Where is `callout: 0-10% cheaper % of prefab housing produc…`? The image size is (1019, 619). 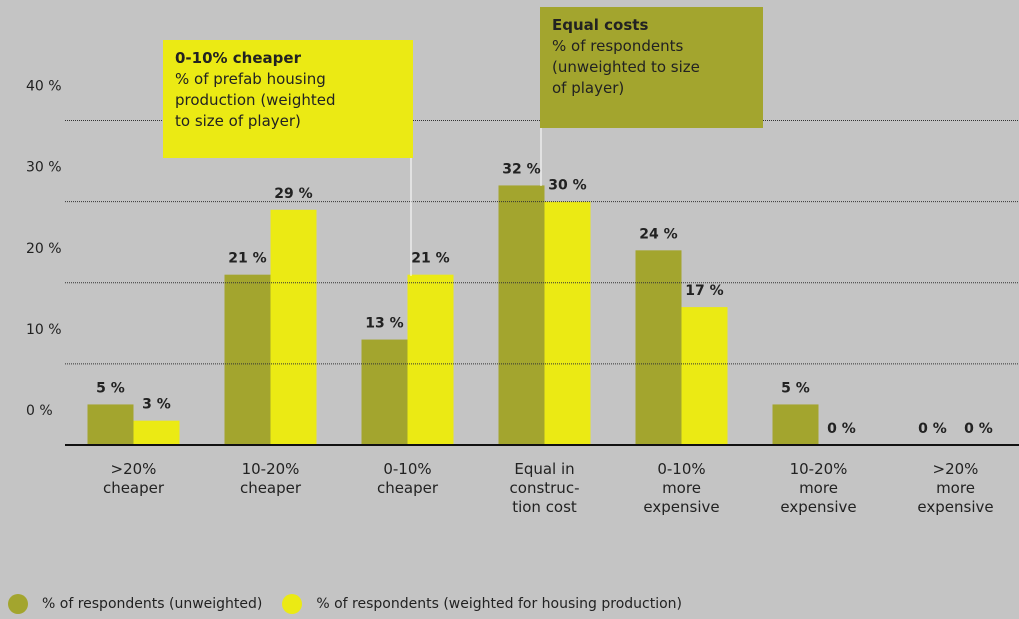 callout: 0-10% cheaper % of prefab housing produc… is located at coordinates (288, 99).